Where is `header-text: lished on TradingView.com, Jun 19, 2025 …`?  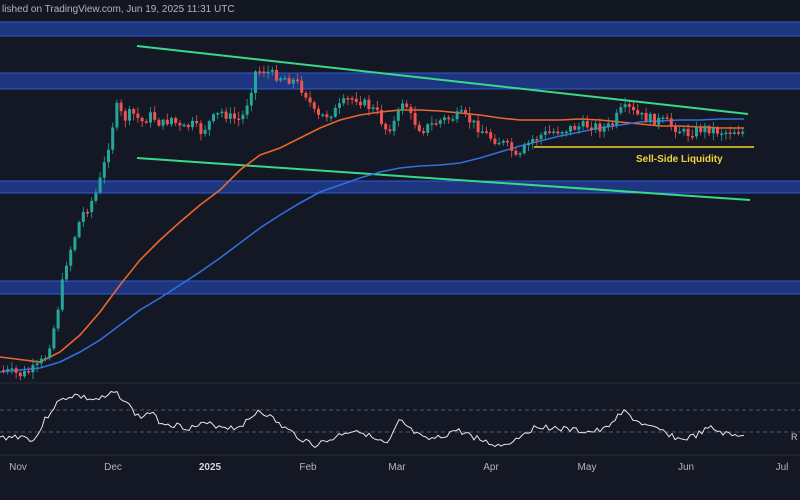 header-text: lished on TradingView.com, Jun 19, 2025 … is located at coordinates (118, 9).